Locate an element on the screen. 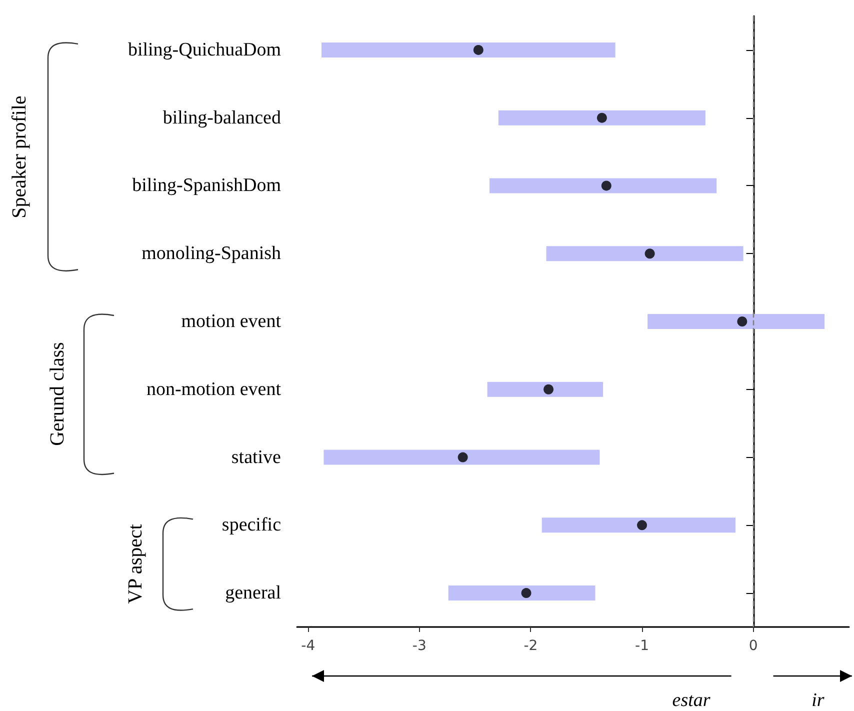 The height and width of the screenshot is (711, 854). x-tick-label: -3 is located at coordinates (419, 646).